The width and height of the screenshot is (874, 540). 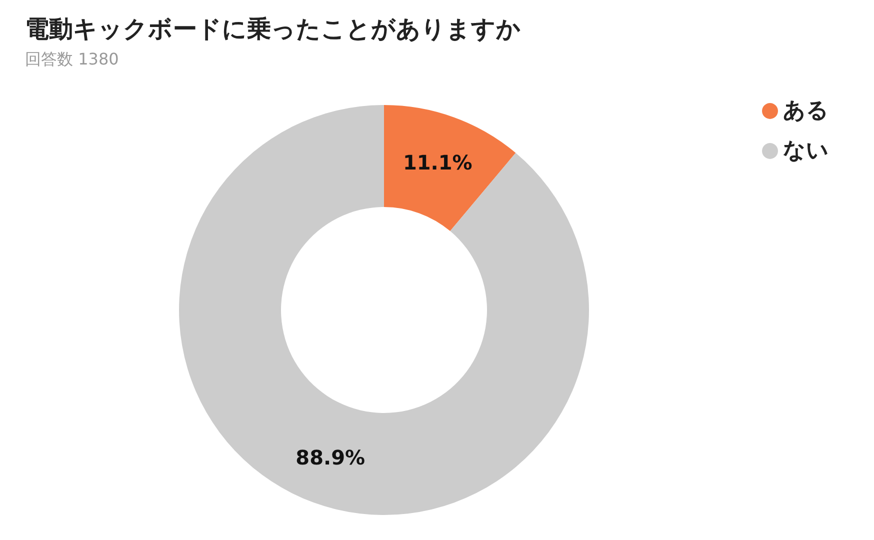 I want to click on data-label: 11.1%, so click(x=437, y=162).